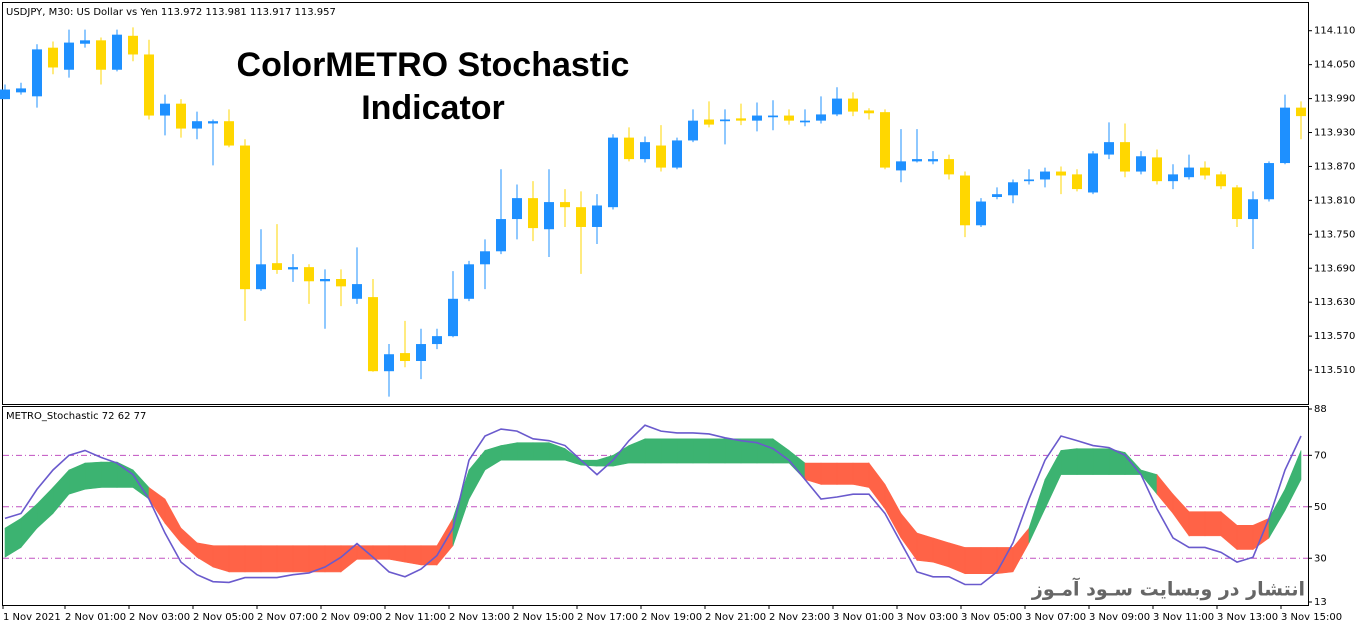 This screenshot has width=1362, height=628. What do you see at coordinates (1334, 234) in the screenshot?
I see `y-tick-label: 113.750` at bounding box center [1334, 234].